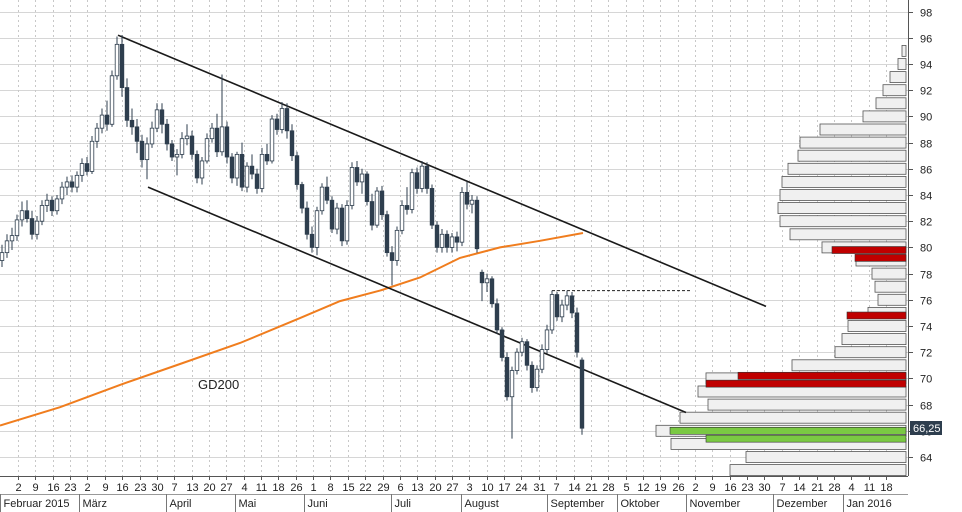  What do you see at coordinates (181, 504) in the screenshot?
I see `month-label: April` at bounding box center [181, 504].